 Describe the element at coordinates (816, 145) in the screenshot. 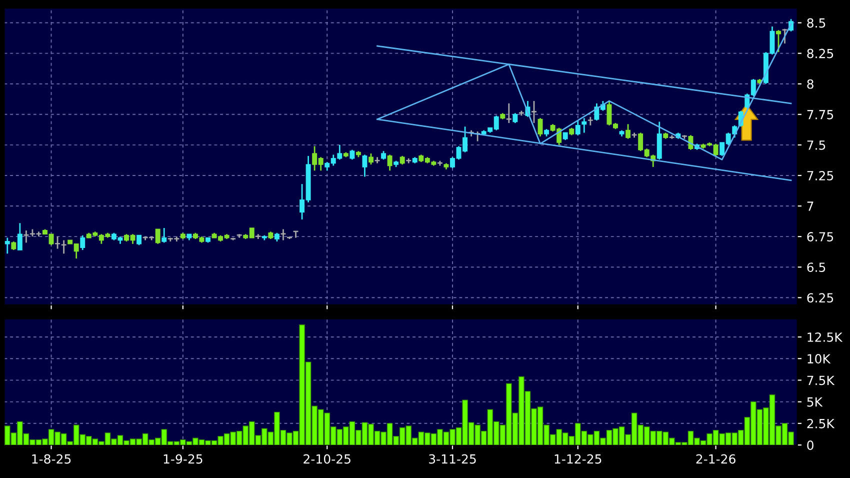

I see `y-tick-label: 7.5` at that location.